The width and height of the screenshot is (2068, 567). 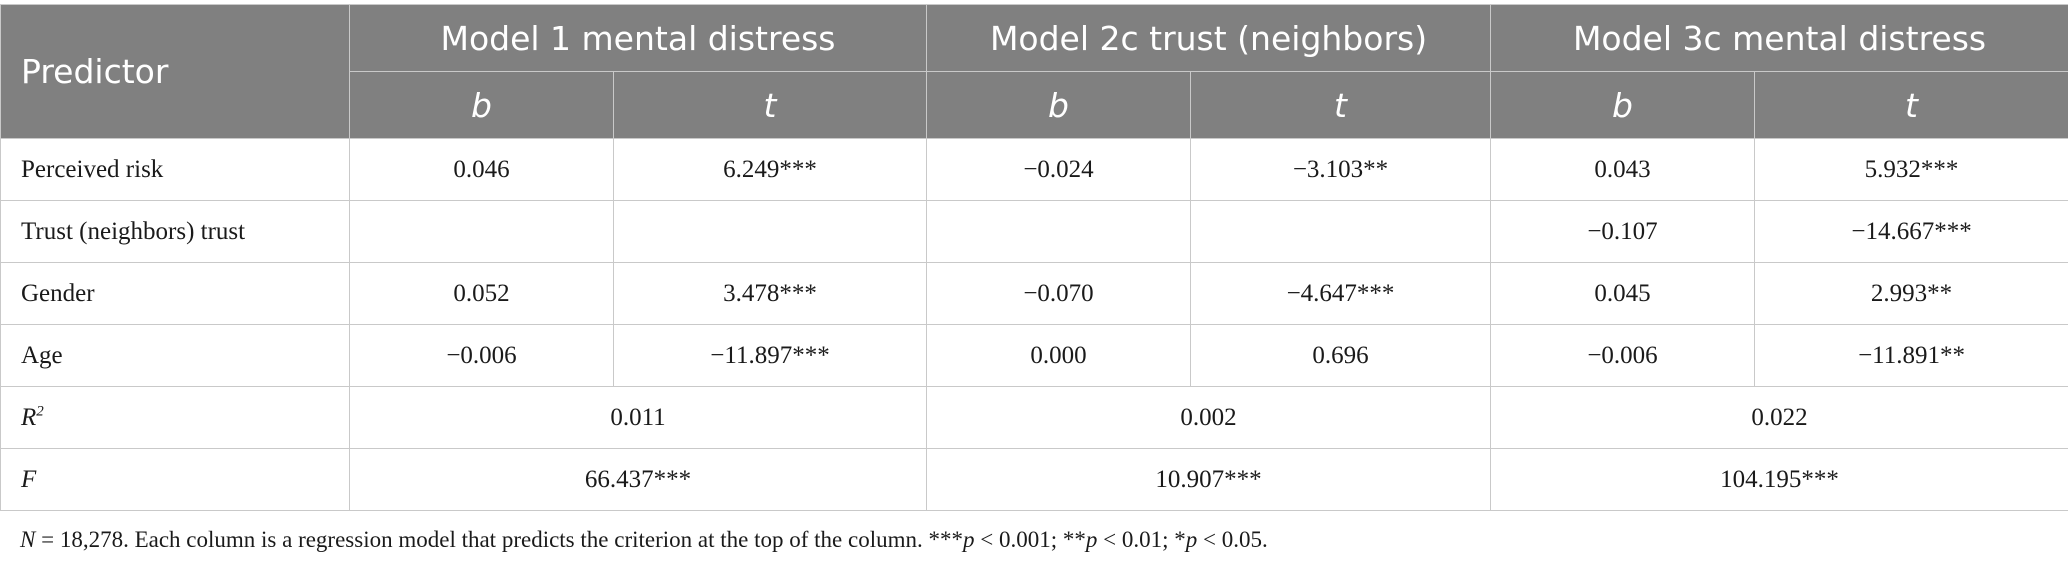 I want to click on r-squared-value: 0.002, so click(x=1208, y=417).